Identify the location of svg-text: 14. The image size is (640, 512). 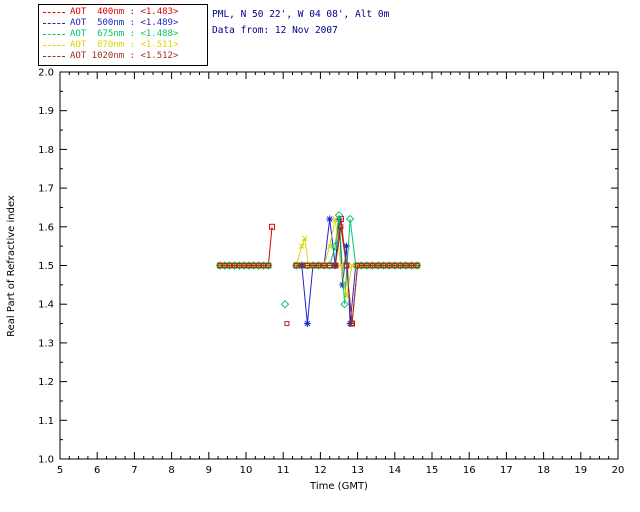
(394, 470).